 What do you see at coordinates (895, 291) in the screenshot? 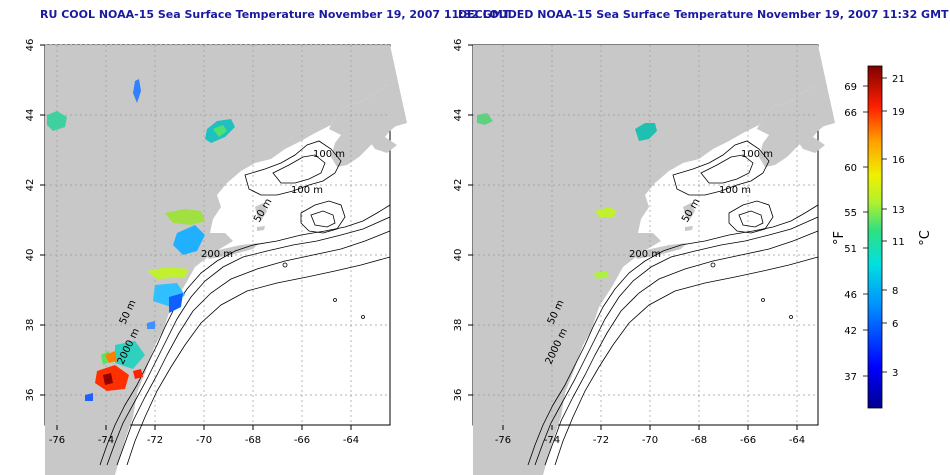
I see `colorbar-c-label: 8` at bounding box center [895, 291].